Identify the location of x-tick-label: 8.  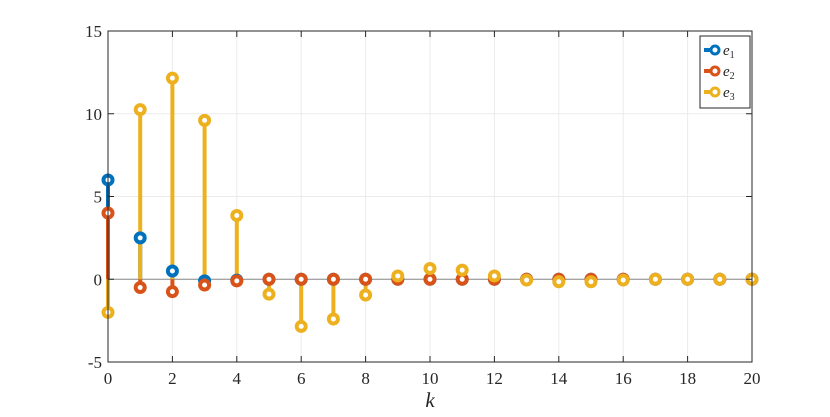
(365, 378).